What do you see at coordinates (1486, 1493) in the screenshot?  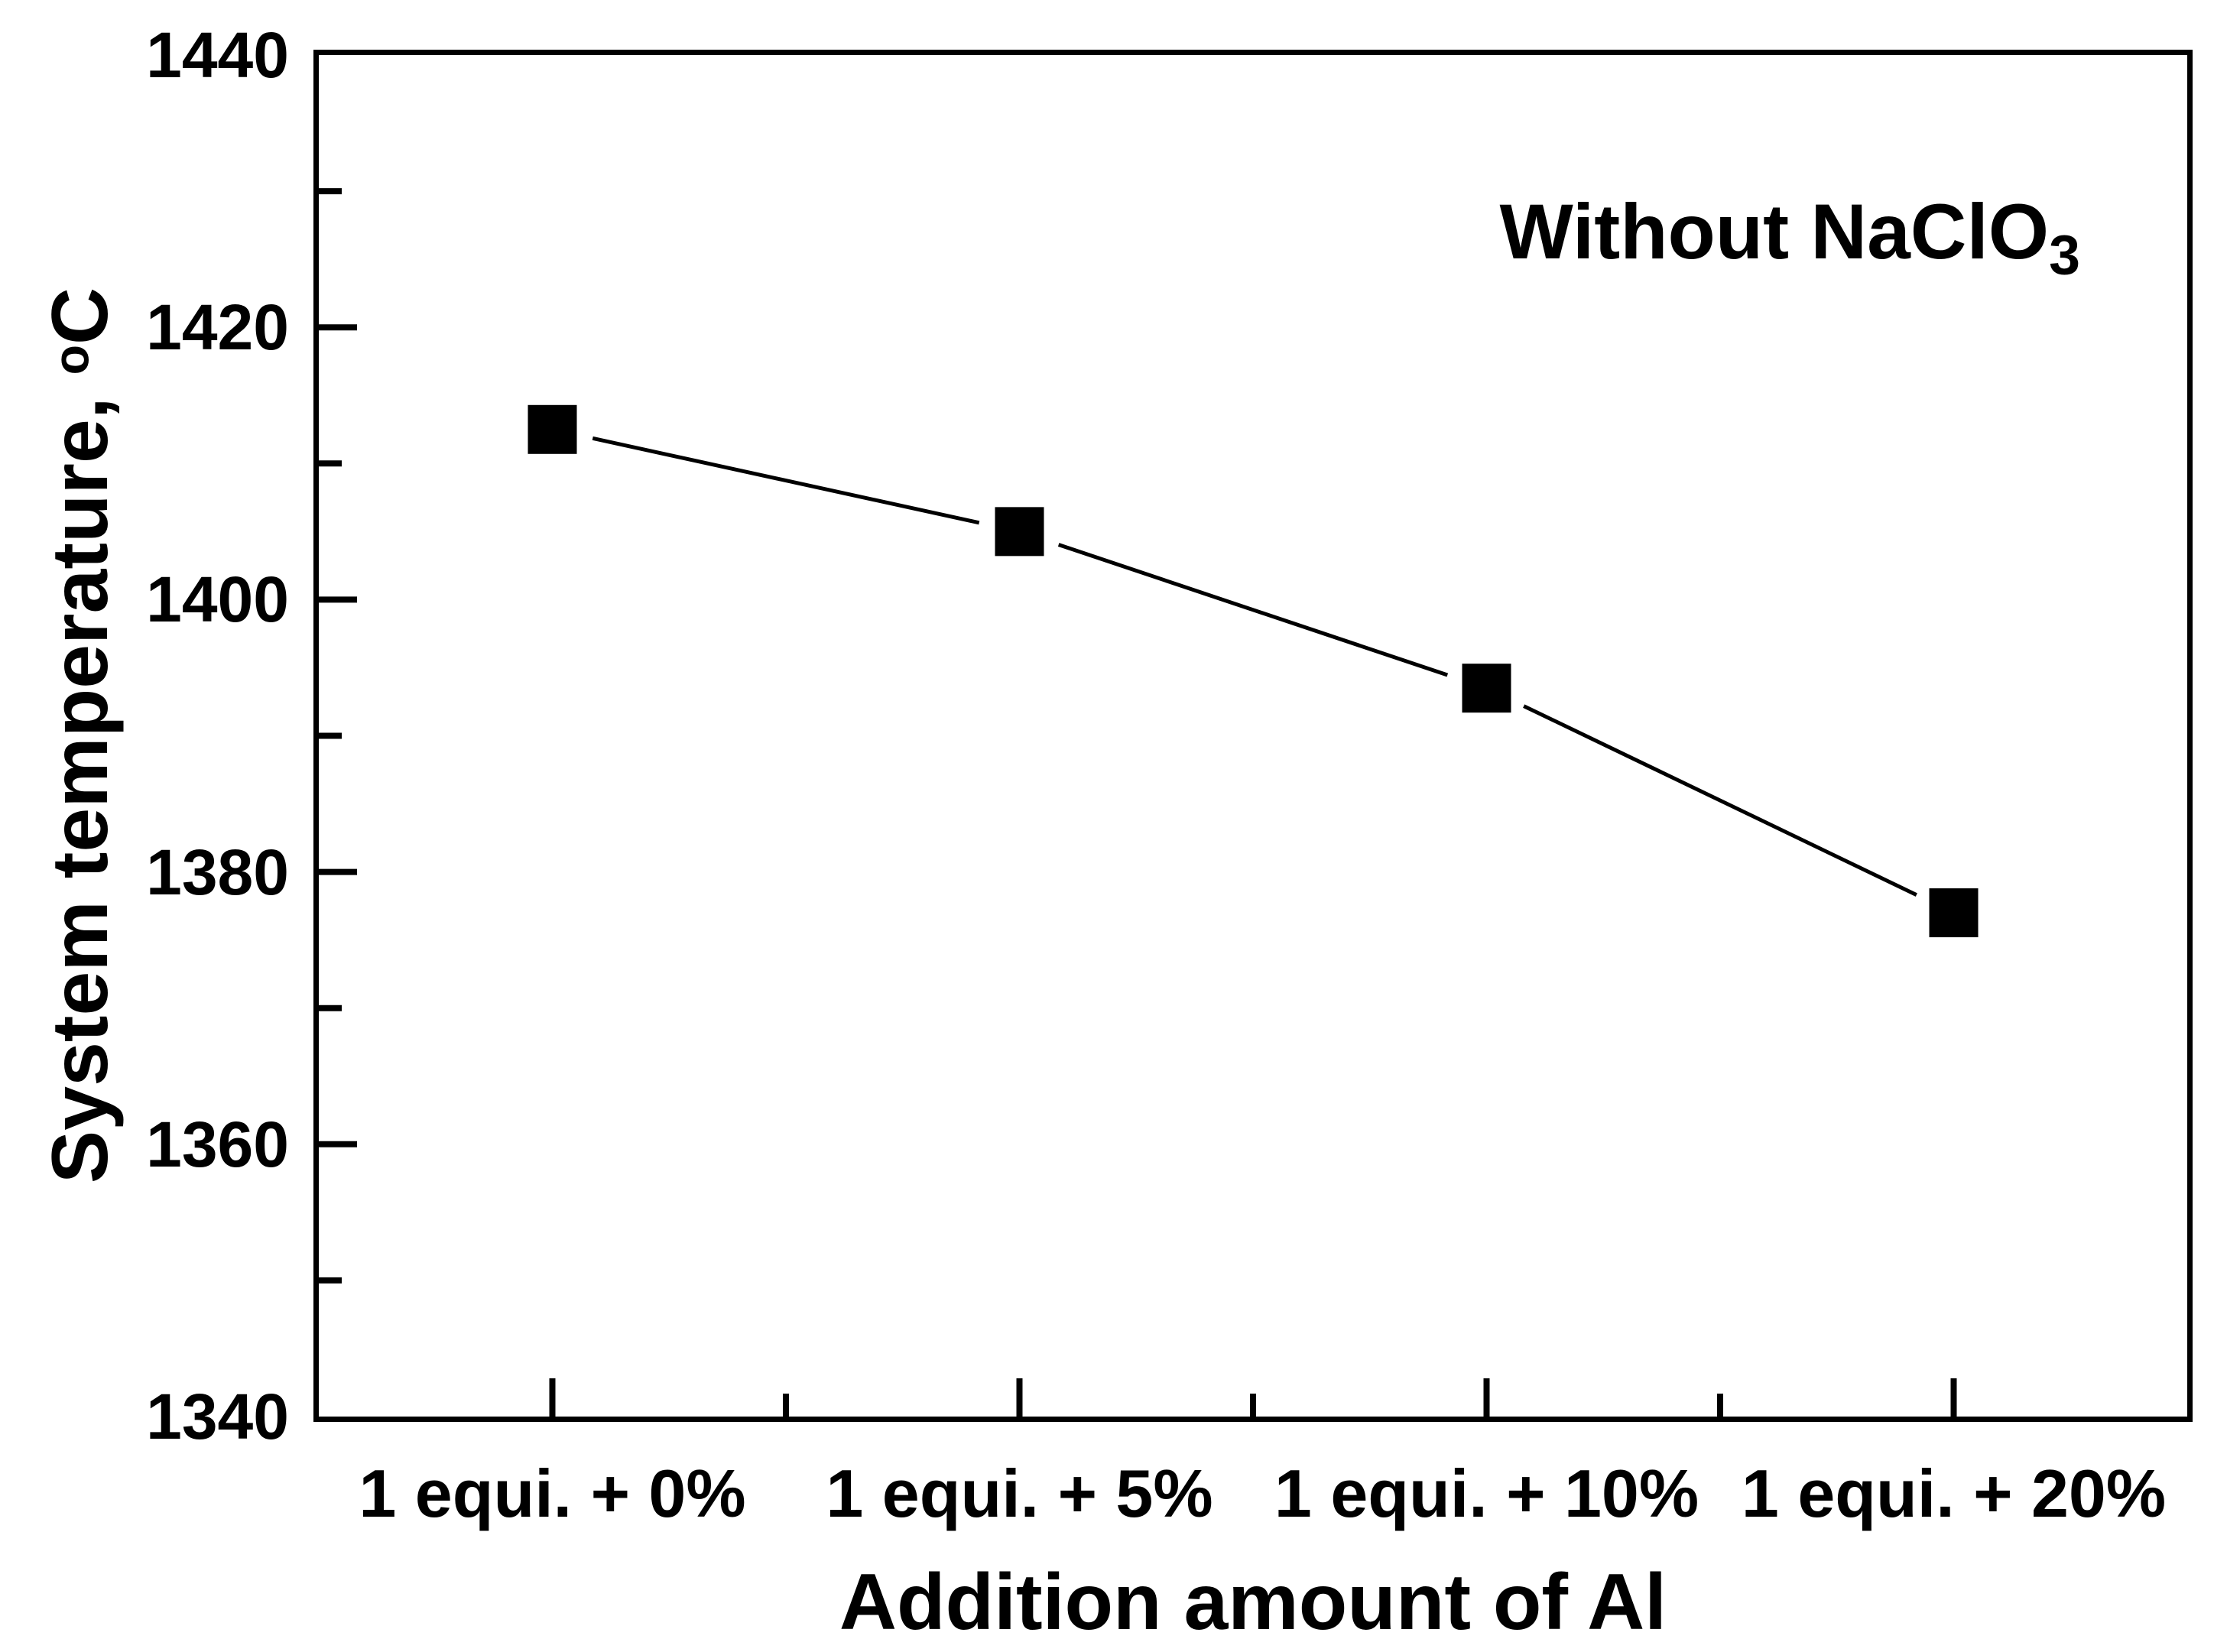 I see `x-tick-label: 1 equi. + 10%` at bounding box center [1486, 1493].